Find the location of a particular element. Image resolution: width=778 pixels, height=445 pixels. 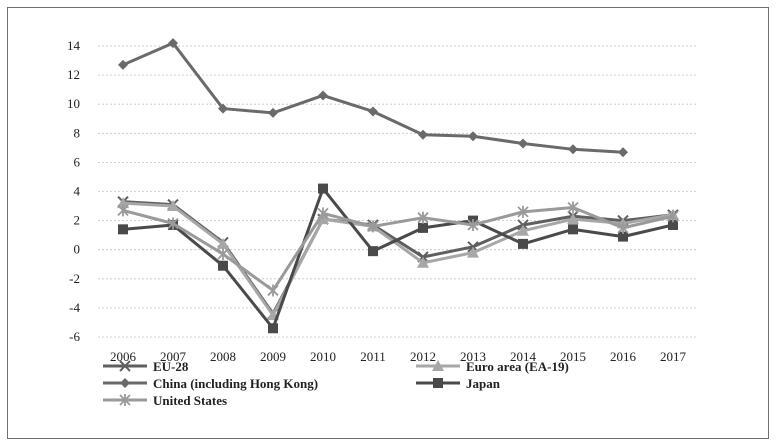

x-tick-label: 2013 is located at coordinates (473, 356).